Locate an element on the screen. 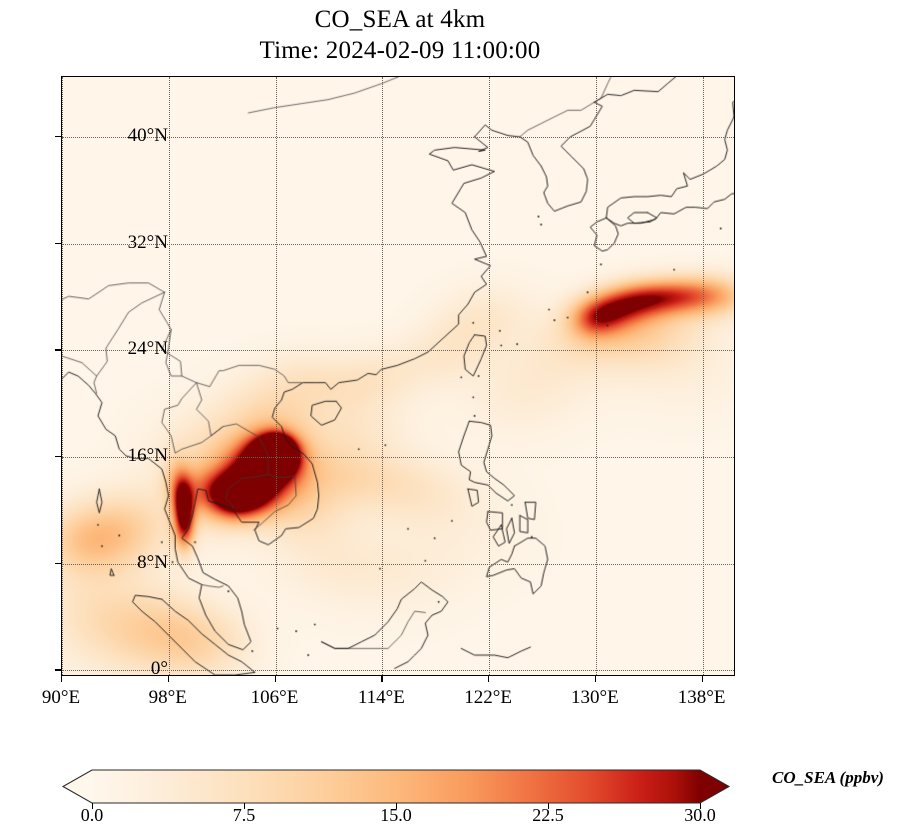 The width and height of the screenshot is (916, 836). title-line-variable: CO_SEA at 4km is located at coordinates (400, 19).